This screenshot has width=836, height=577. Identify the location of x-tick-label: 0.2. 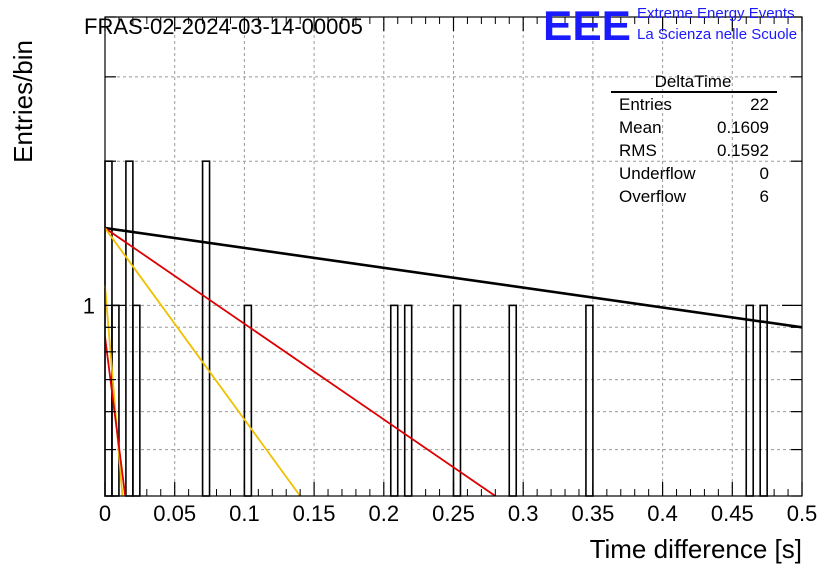
(384, 513).